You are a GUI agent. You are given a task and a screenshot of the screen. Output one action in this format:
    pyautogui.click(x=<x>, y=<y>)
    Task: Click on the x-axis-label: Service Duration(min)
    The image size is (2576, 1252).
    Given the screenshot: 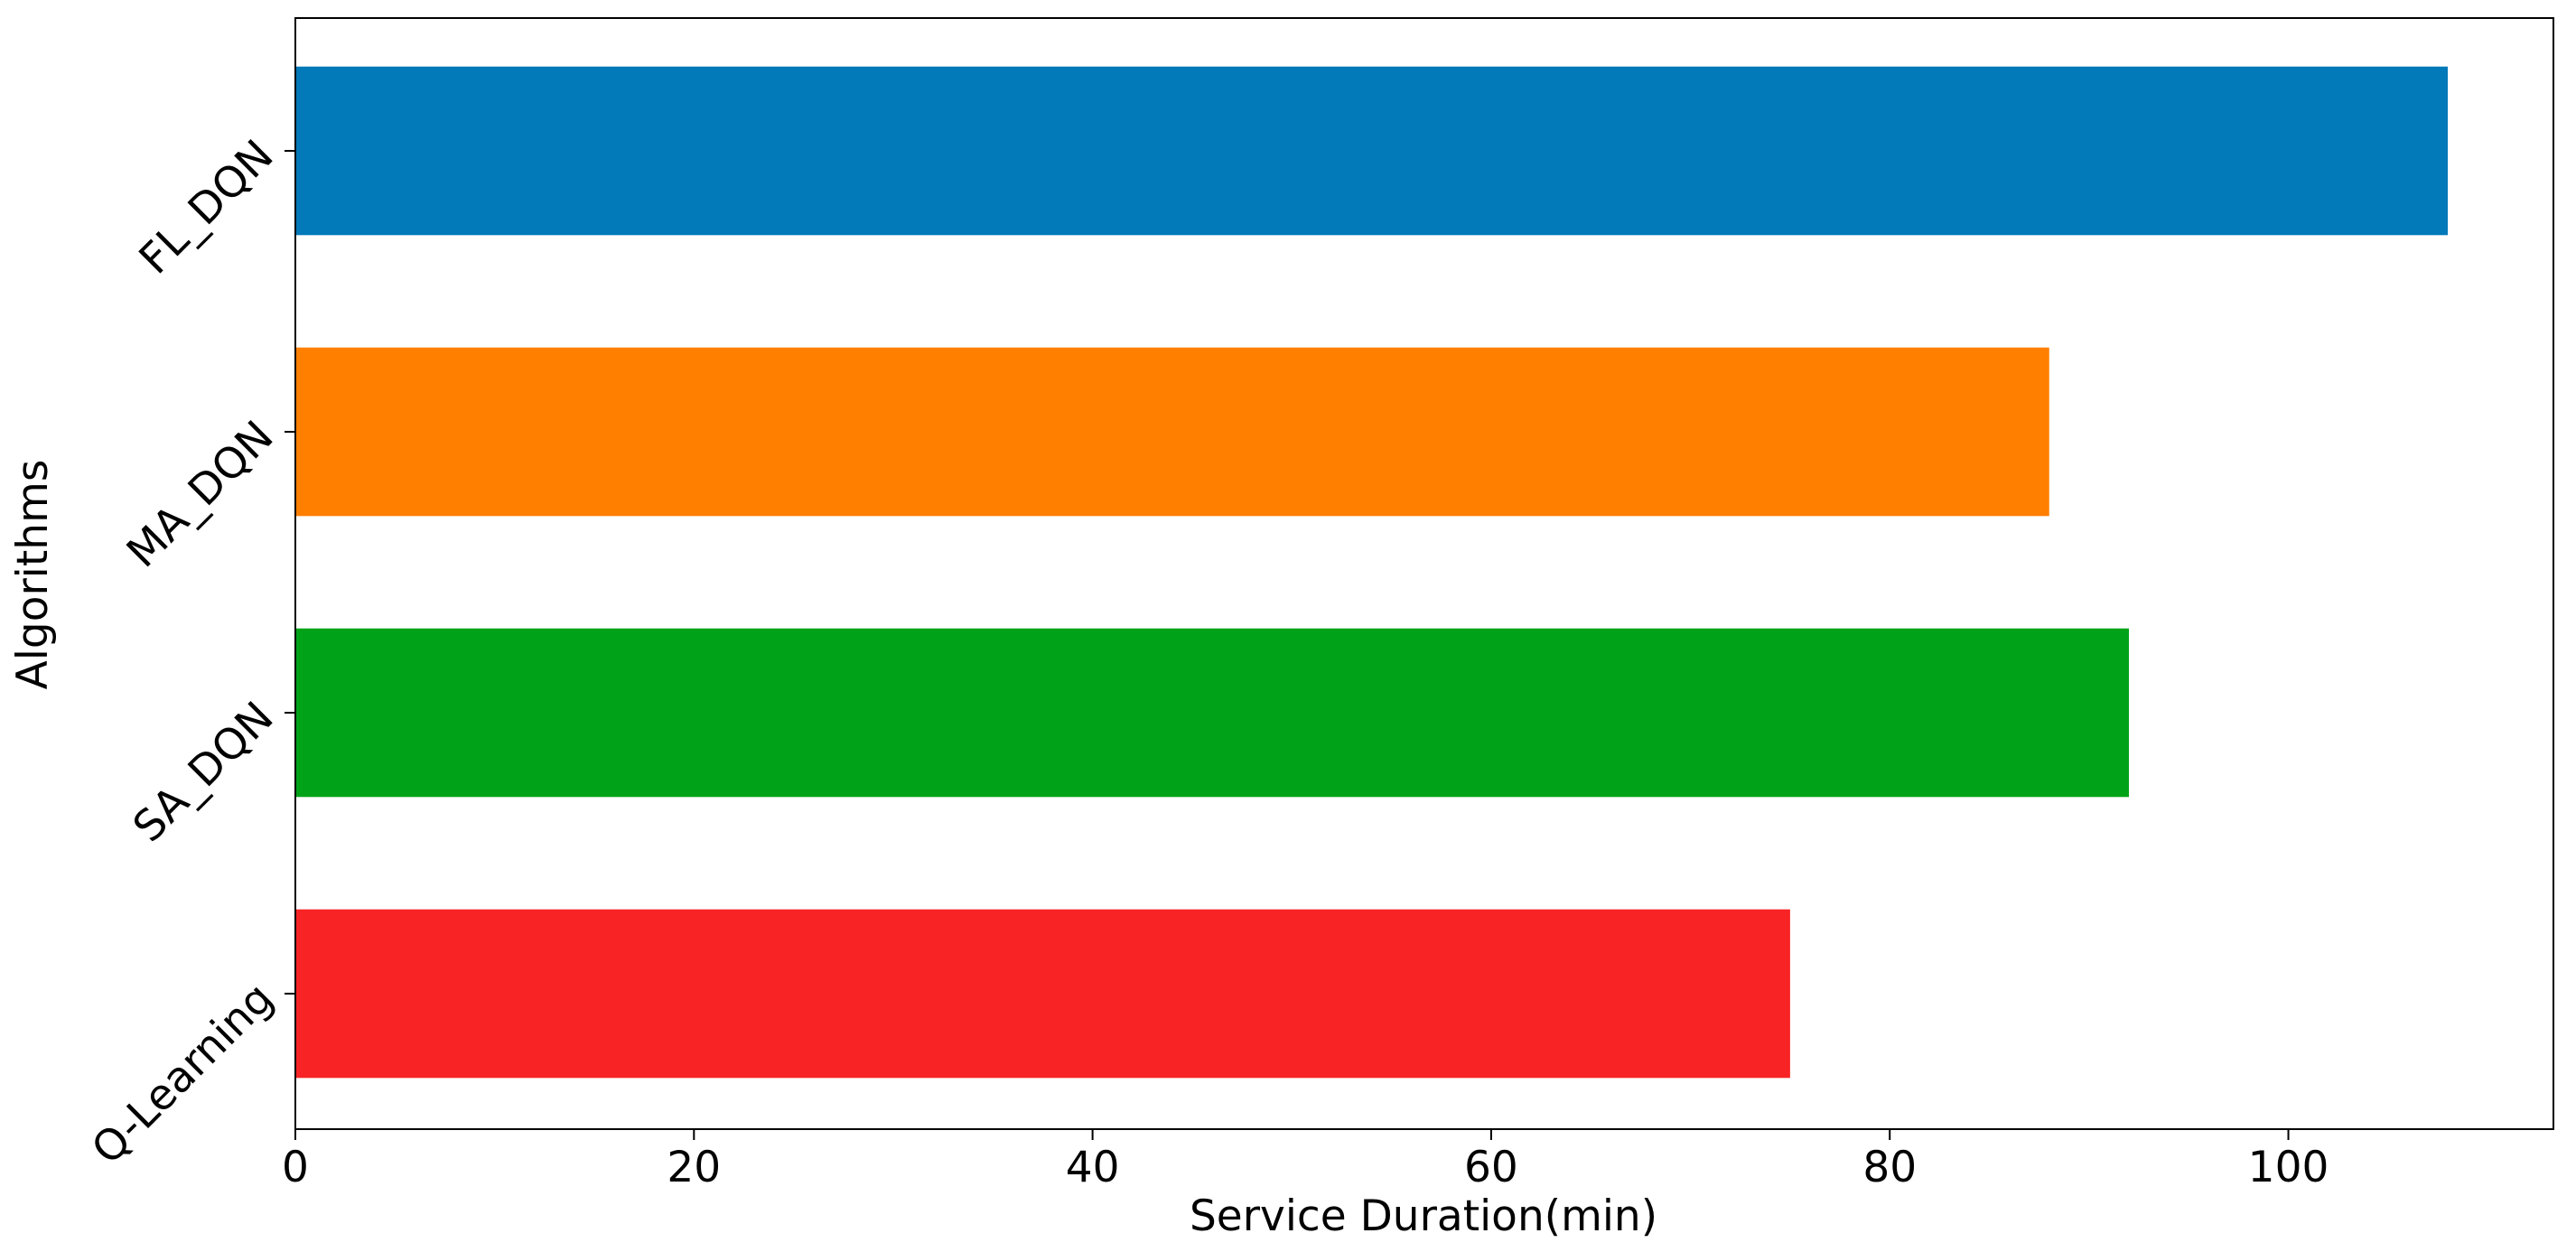 What is the action you would take?
    pyautogui.click(x=1424, y=1216)
    